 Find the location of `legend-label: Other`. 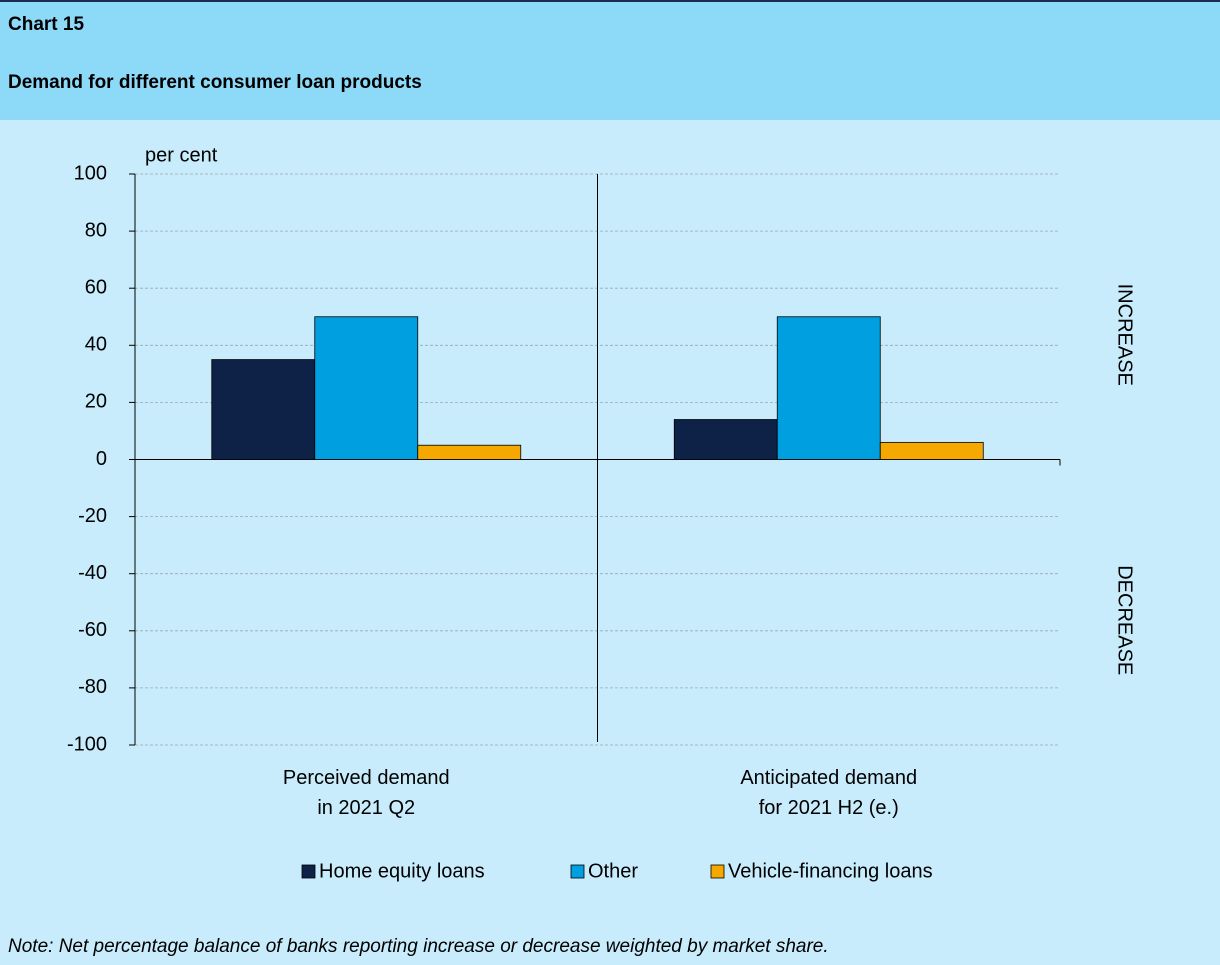

legend-label: Other is located at coordinates (613, 871).